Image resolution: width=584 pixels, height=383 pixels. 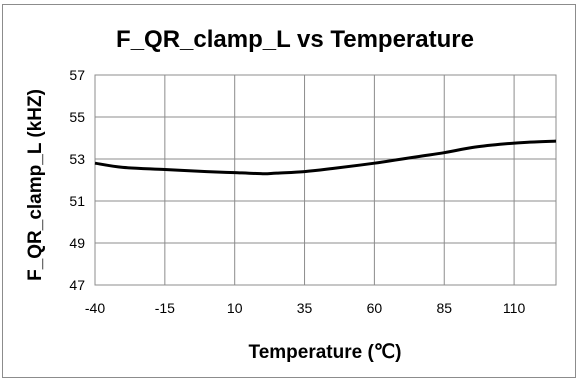 I want to click on x-tick-label: 85, so click(x=444, y=308).